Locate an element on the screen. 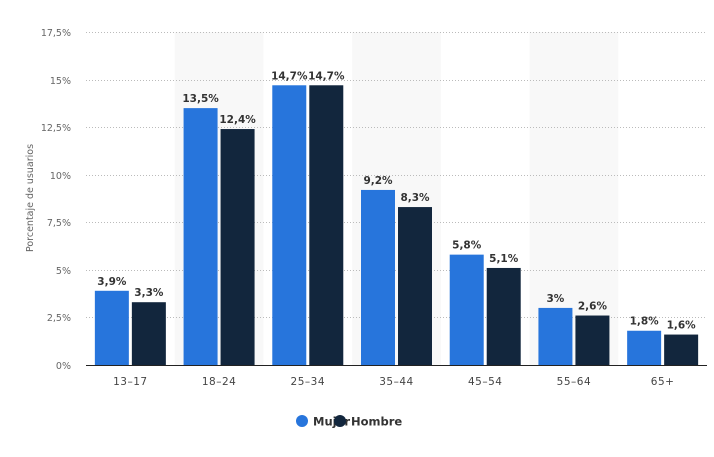 This screenshot has height=457, width=714. x-axis-ticks: 13–17 18–24 25–34 35–44 45–54 55–64 65+ is located at coordinates (393, 382).